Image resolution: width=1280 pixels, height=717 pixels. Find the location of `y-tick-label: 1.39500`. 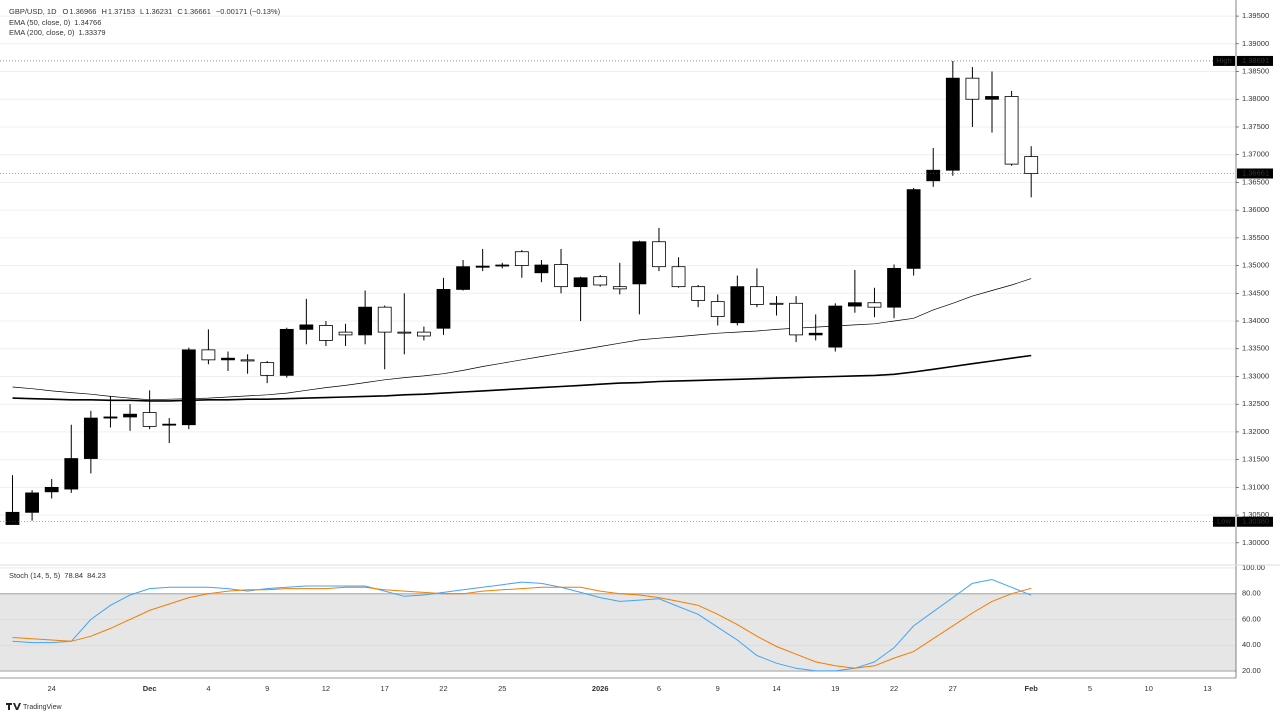

y-tick-label: 1.39500 is located at coordinates (1255, 15).